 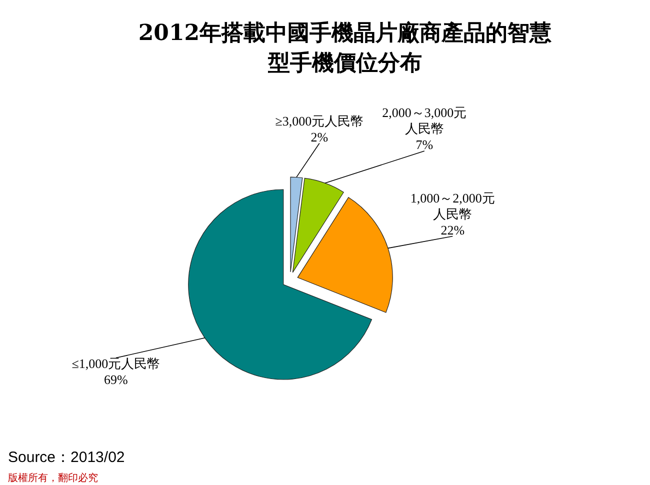 What do you see at coordinates (424, 120) in the screenshot?
I see `slice-label: 2,000～3,000元人民幣` at bounding box center [424, 120].